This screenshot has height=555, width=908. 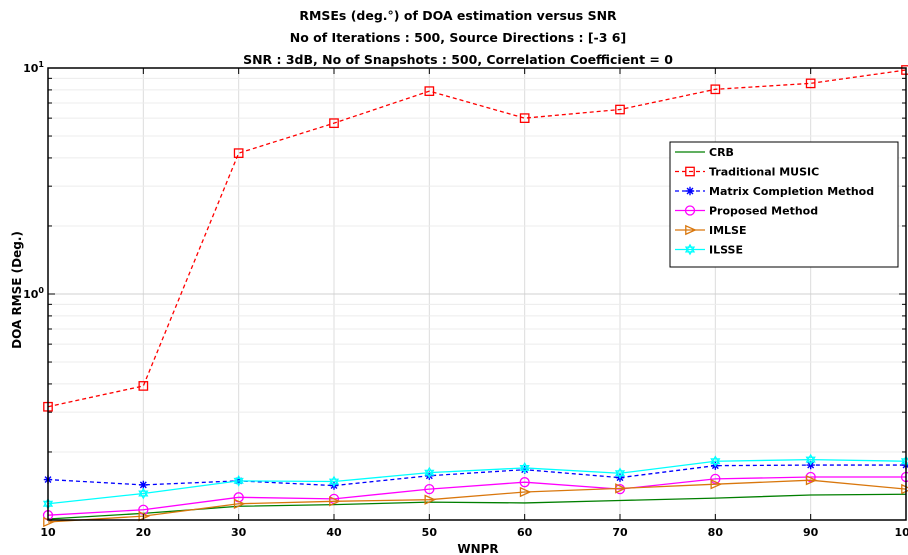 What do you see at coordinates (728, 230) in the screenshot?
I see `legend-label: IMLSE` at bounding box center [728, 230].